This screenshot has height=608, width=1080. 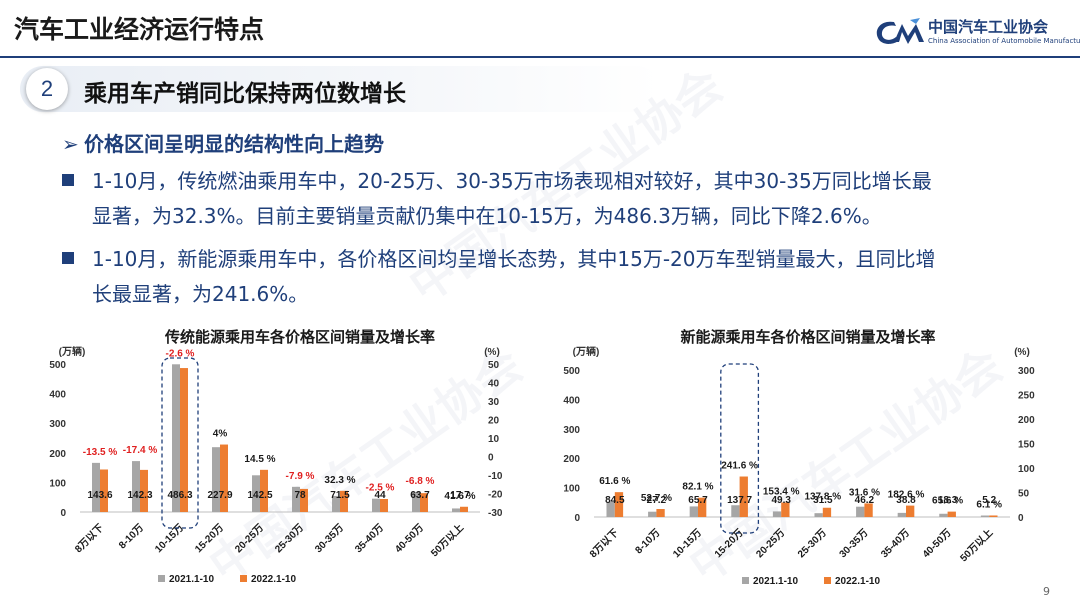 What do you see at coordinates (180, 353) in the screenshot?
I see `growth-label: -2.6 %` at bounding box center [180, 353].